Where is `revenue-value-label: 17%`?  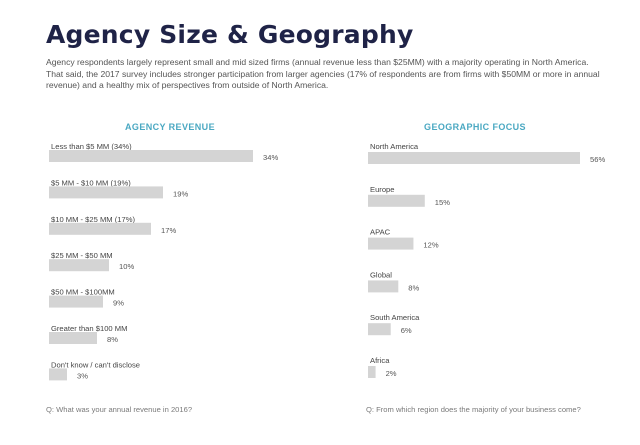 revenue-value-label: 17% is located at coordinates (168, 230).